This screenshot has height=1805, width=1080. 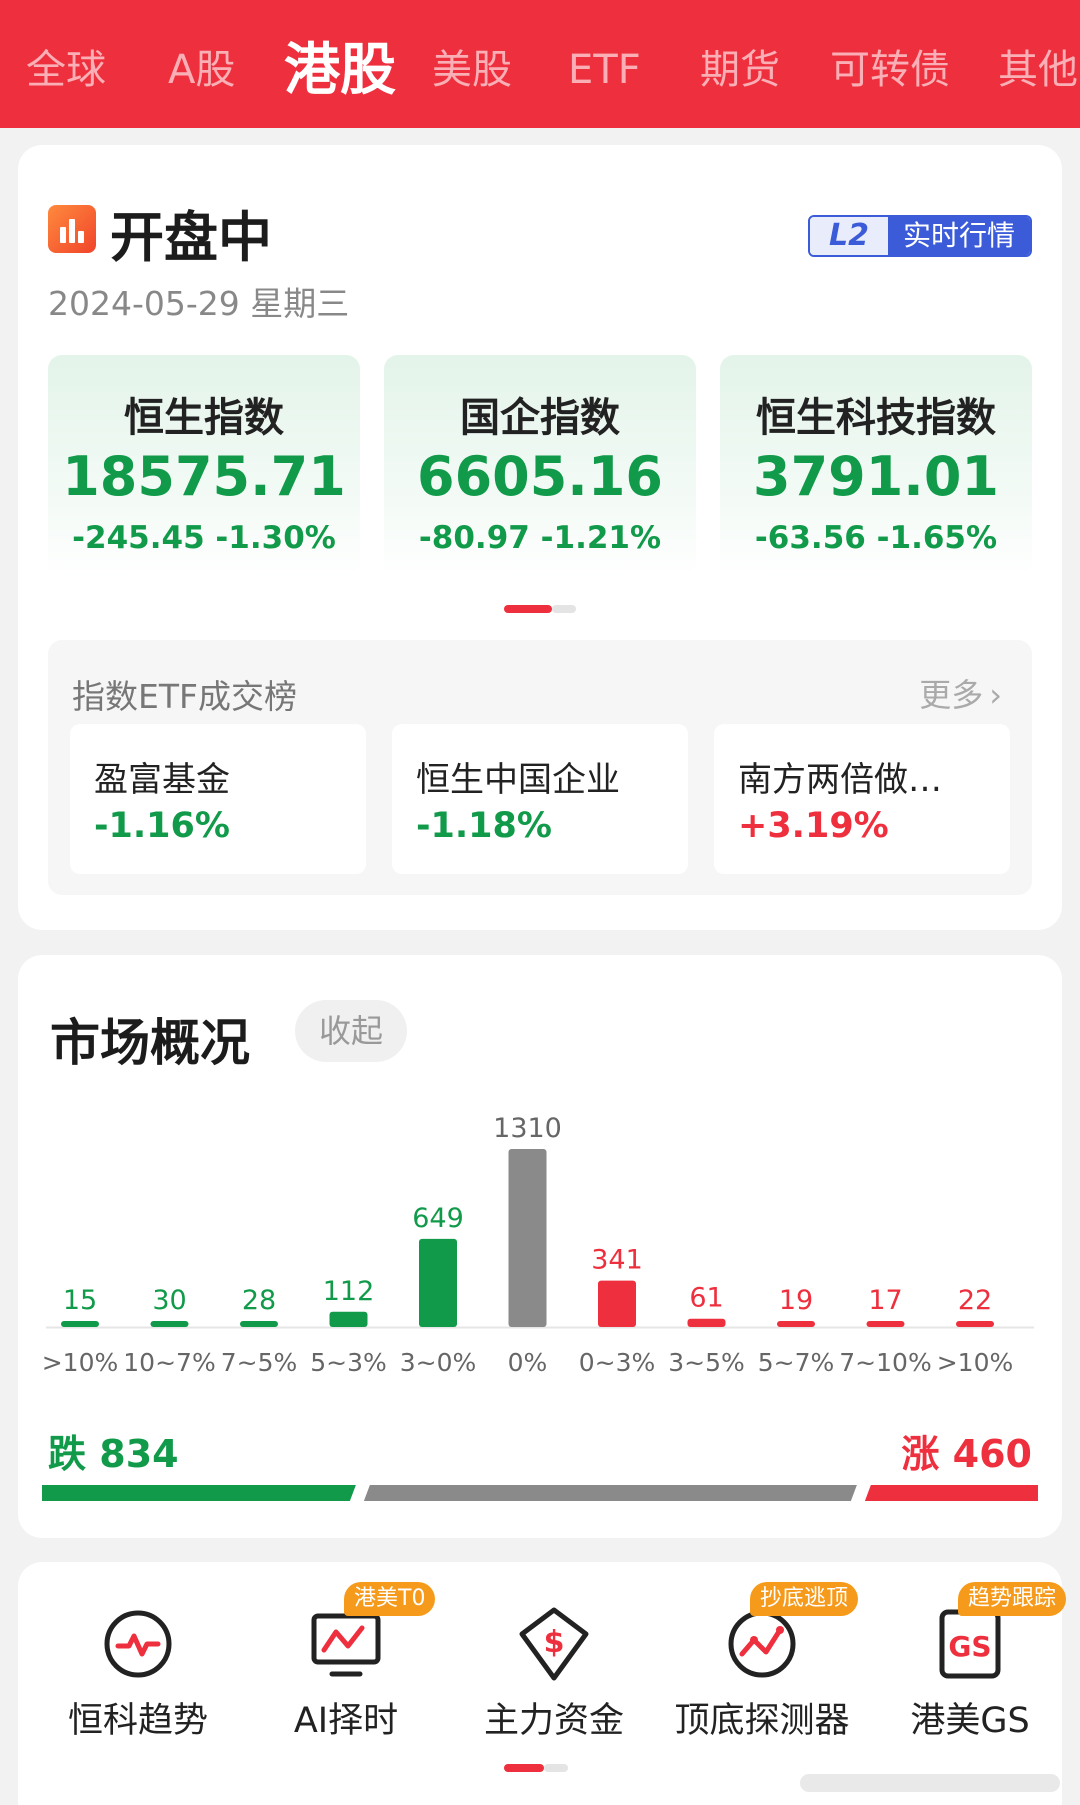 What do you see at coordinates (349, 1291) in the screenshot?
I see `chart-data-label: 112` at bounding box center [349, 1291].